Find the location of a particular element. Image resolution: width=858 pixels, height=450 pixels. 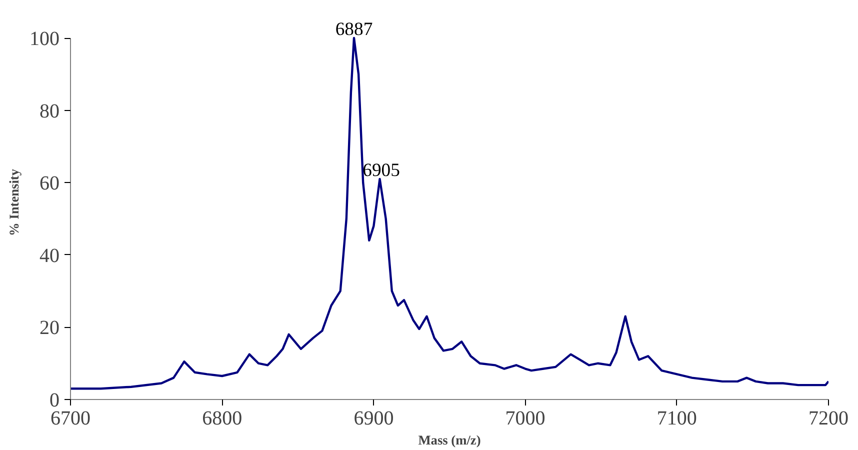

y-tick-label: 40 is located at coordinates (50, 255).